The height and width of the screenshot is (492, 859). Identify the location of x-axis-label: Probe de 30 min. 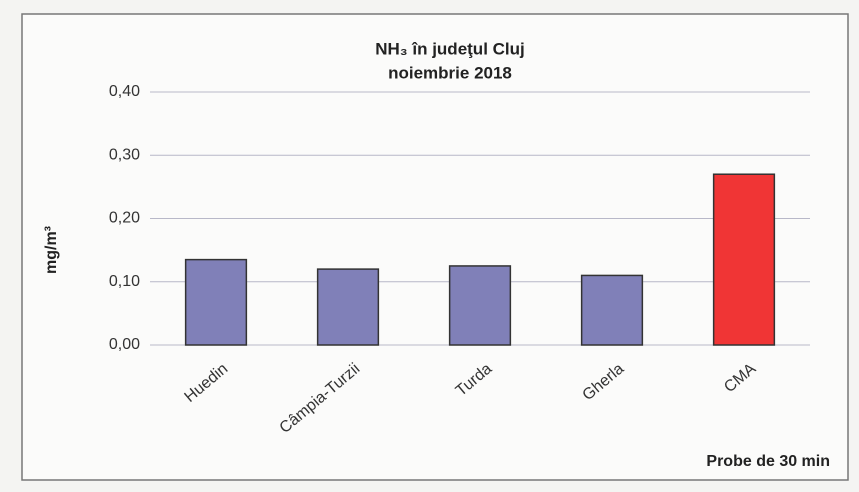
(768, 461).